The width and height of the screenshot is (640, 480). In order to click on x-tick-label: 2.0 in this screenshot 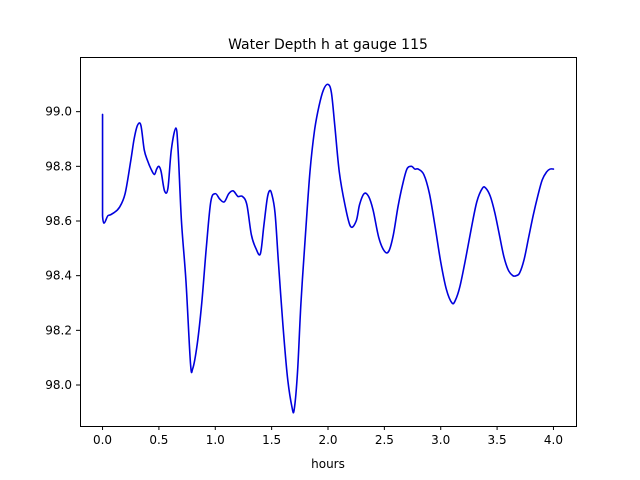, I will do `click(327, 440)`.